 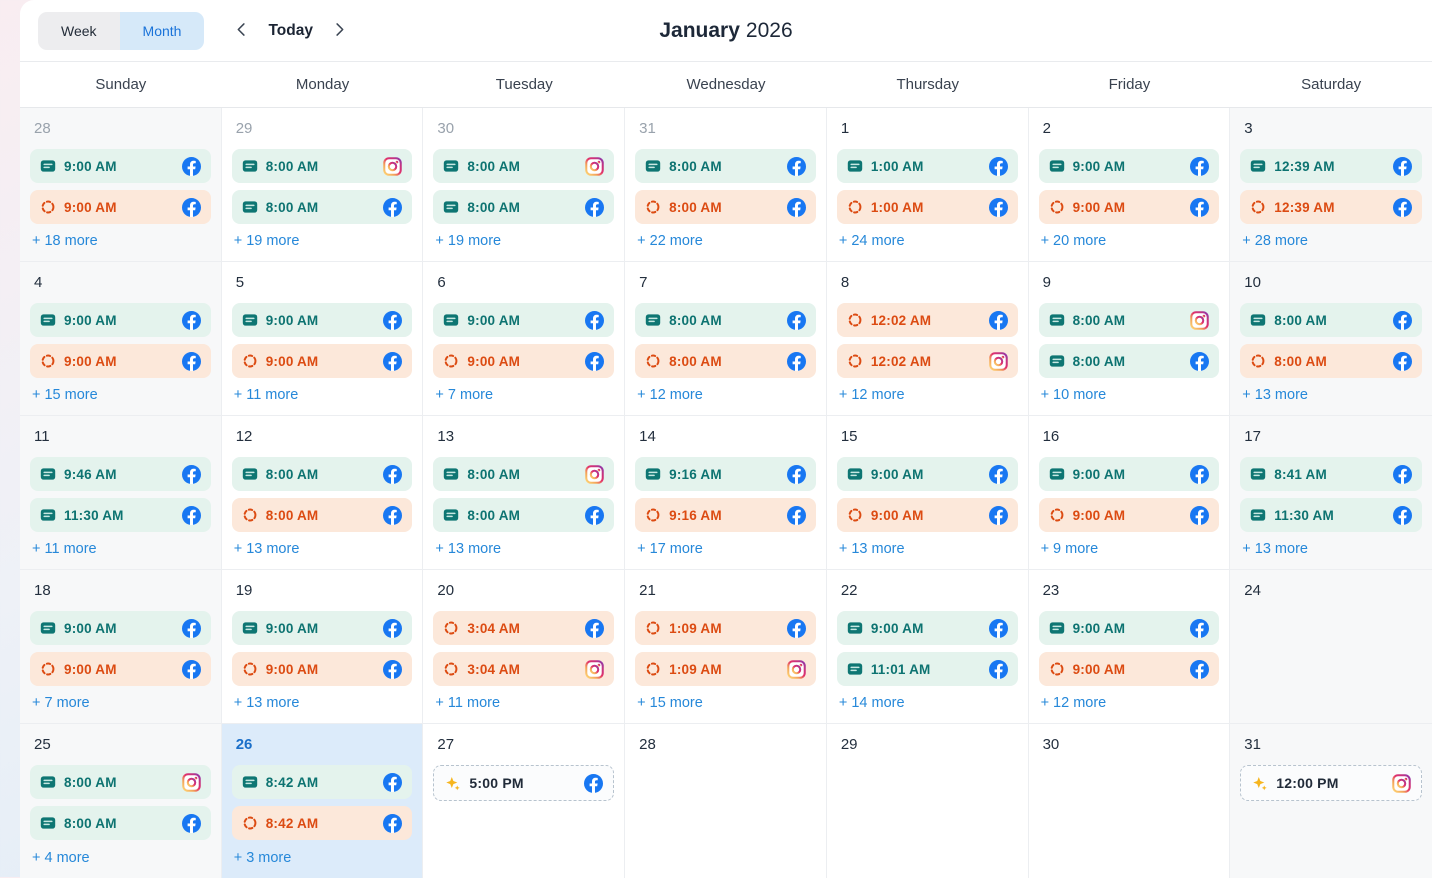 I want to click on day-cell-6: 6 9:00 AM 9:00 AM + 7 more, so click(x=524, y=339).